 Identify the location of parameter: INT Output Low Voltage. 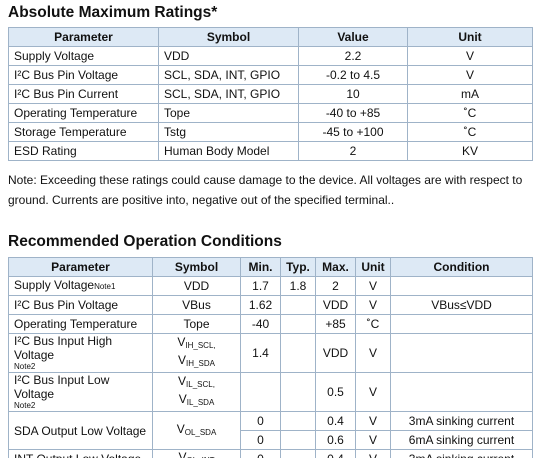
(77, 455).